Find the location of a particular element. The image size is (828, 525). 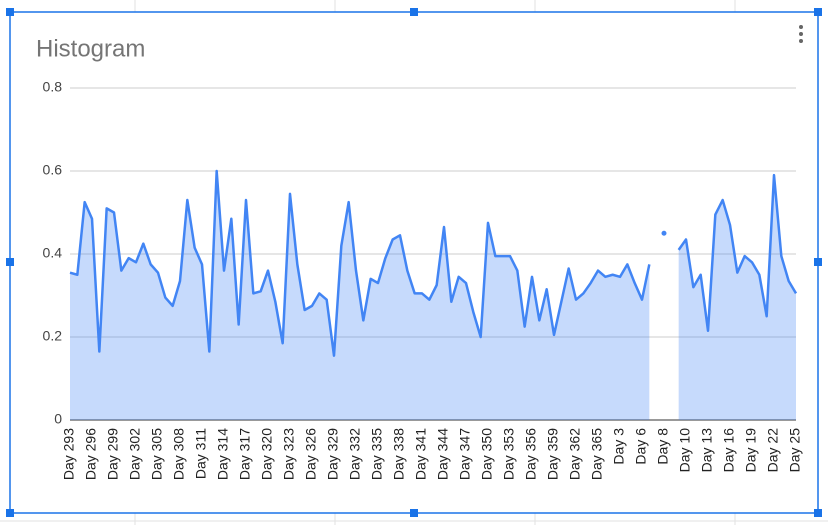

x-tick-label: Day 326 is located at coordinates (311, 454).